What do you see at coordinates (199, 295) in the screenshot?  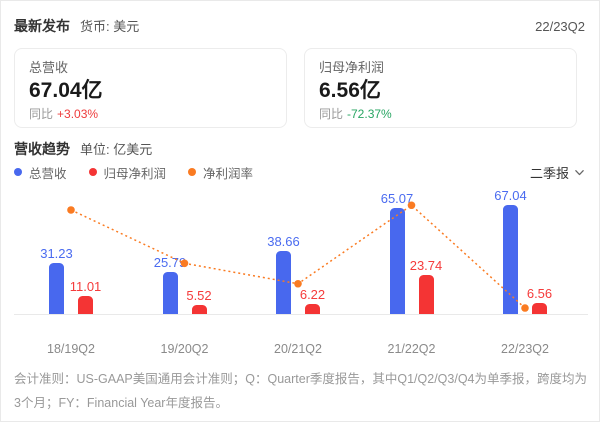 I see `bar-value-label: 5.52` at bounding box center [199, 295].